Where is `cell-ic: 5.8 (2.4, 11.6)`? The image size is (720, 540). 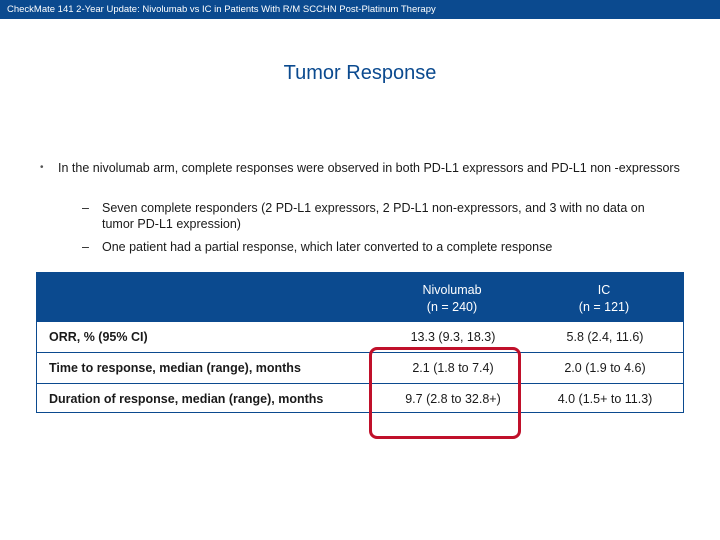
cell-ic: 5.8 (2.4, 11.6) is located at coordinates (605, 337).